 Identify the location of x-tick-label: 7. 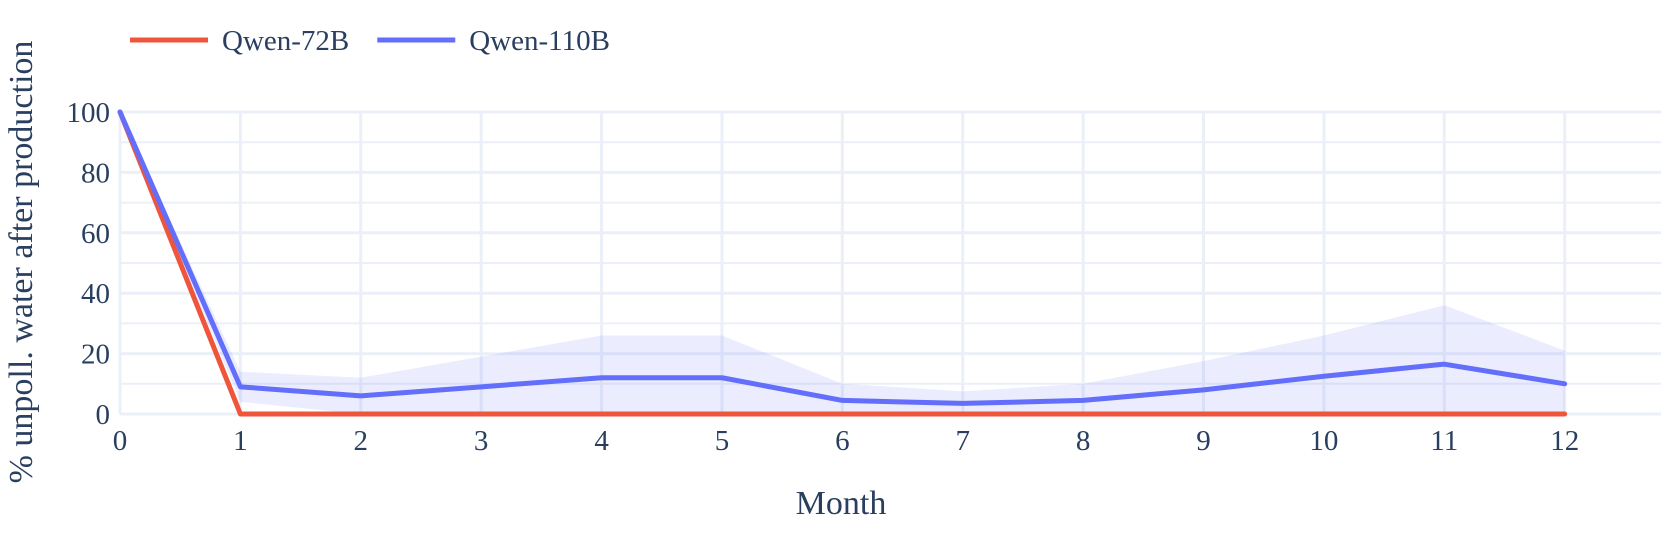
(962, 441).